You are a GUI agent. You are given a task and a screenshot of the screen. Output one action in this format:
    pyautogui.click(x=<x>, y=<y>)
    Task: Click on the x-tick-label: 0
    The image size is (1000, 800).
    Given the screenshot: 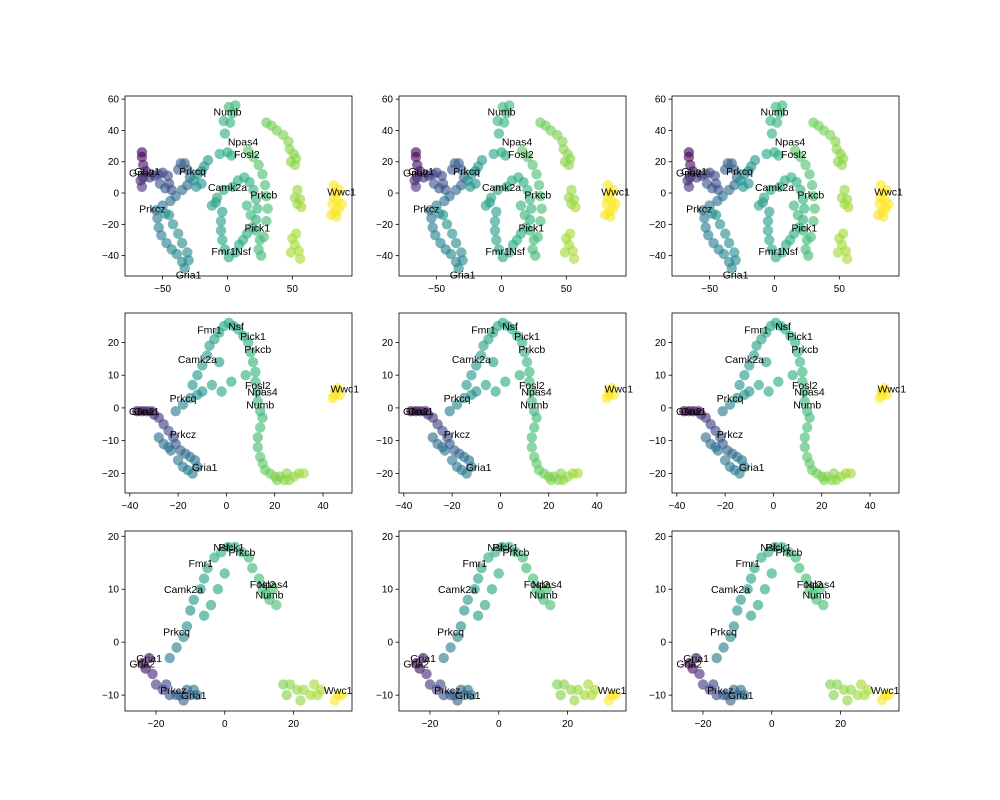 What is the action you would take?
    pyautogui.click(x=502, y=289)
    